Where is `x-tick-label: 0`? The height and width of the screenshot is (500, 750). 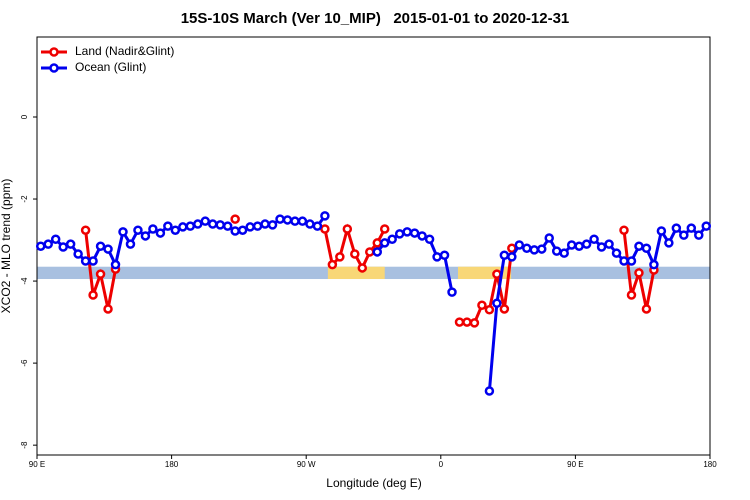 x-tick-label: 0 is located at coordinates (441, 464).